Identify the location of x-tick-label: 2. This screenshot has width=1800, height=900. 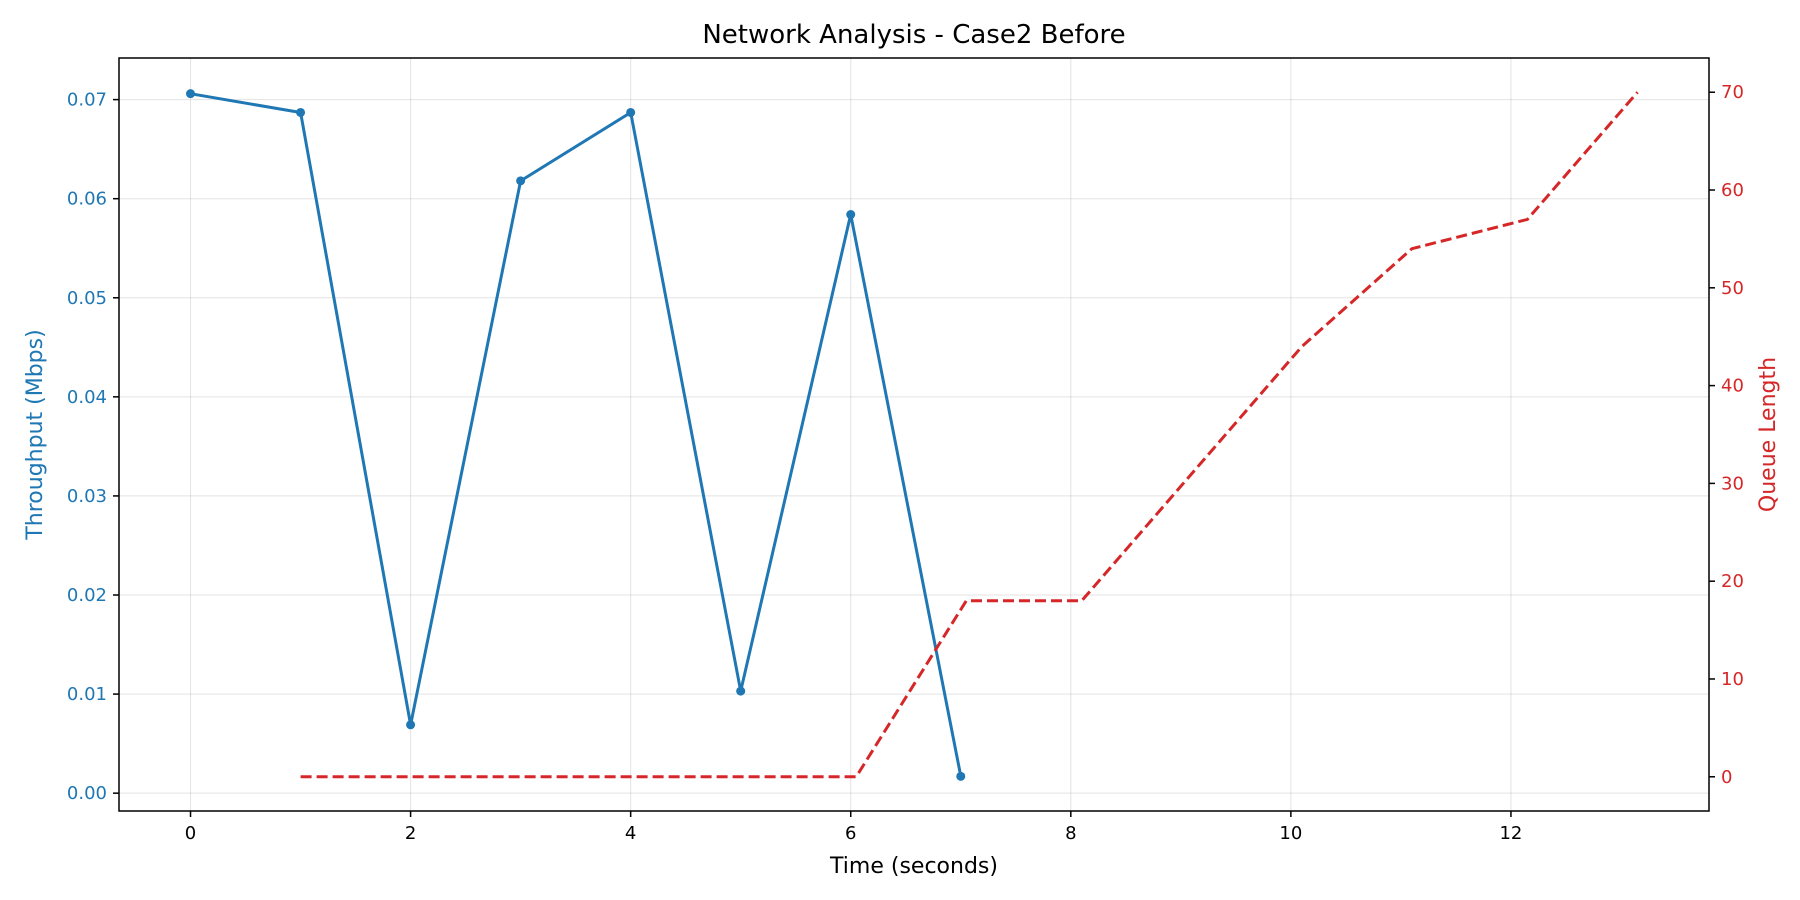
(410, 833).